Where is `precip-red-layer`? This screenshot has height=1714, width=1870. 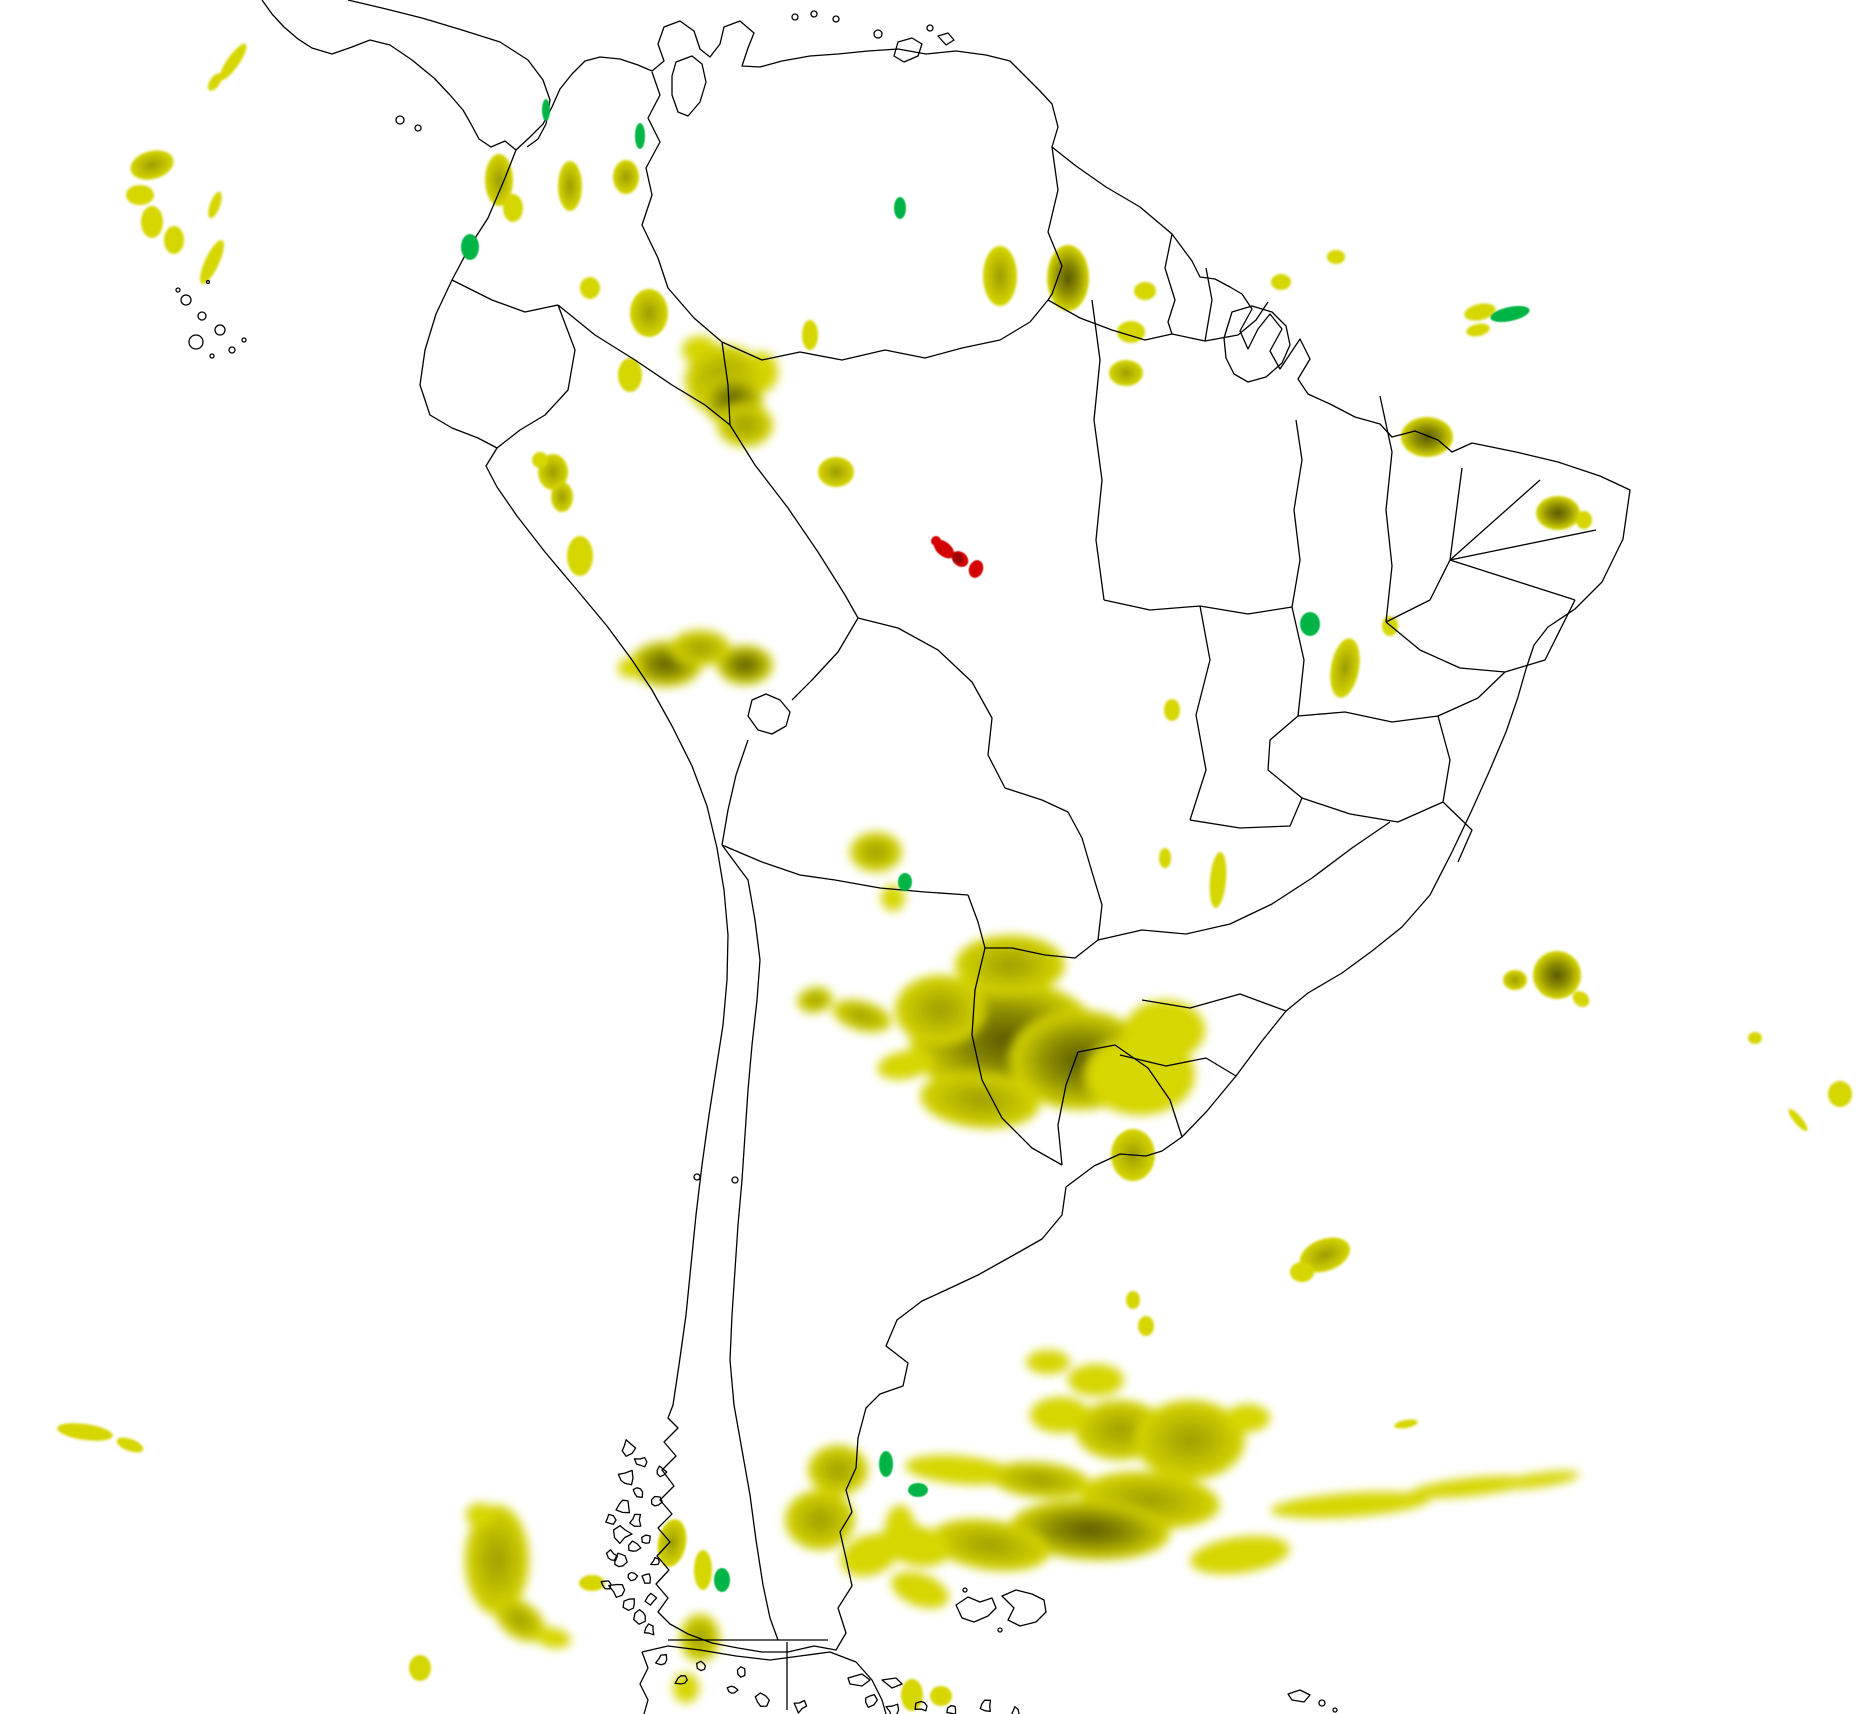 precip-red-layer is located at coordinates (957, 557).